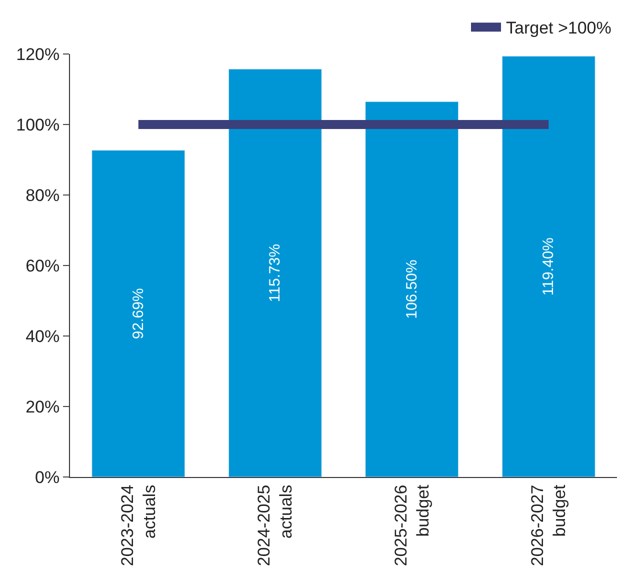 The width and height of the screenshot is (627, 587). What do you see at coordinates (549, 525) in the screenshot?
I see `x-tick-label: 2026-2027 budget` at bounding box center [549, 525].